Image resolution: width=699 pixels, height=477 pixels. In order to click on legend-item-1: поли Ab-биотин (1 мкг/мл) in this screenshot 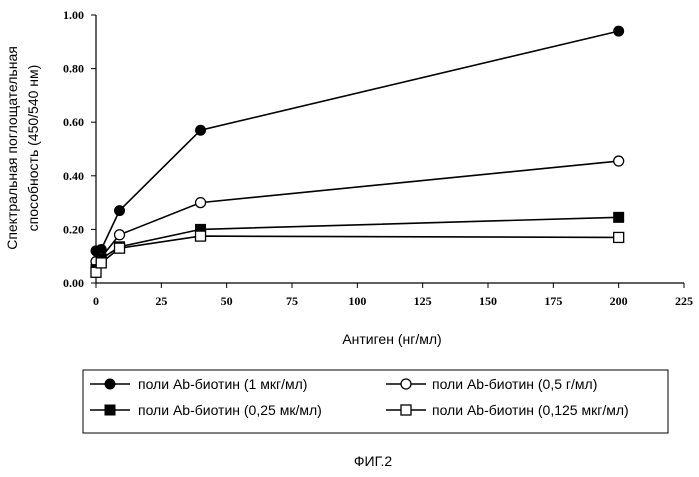, I will do `click(198, 384)`.